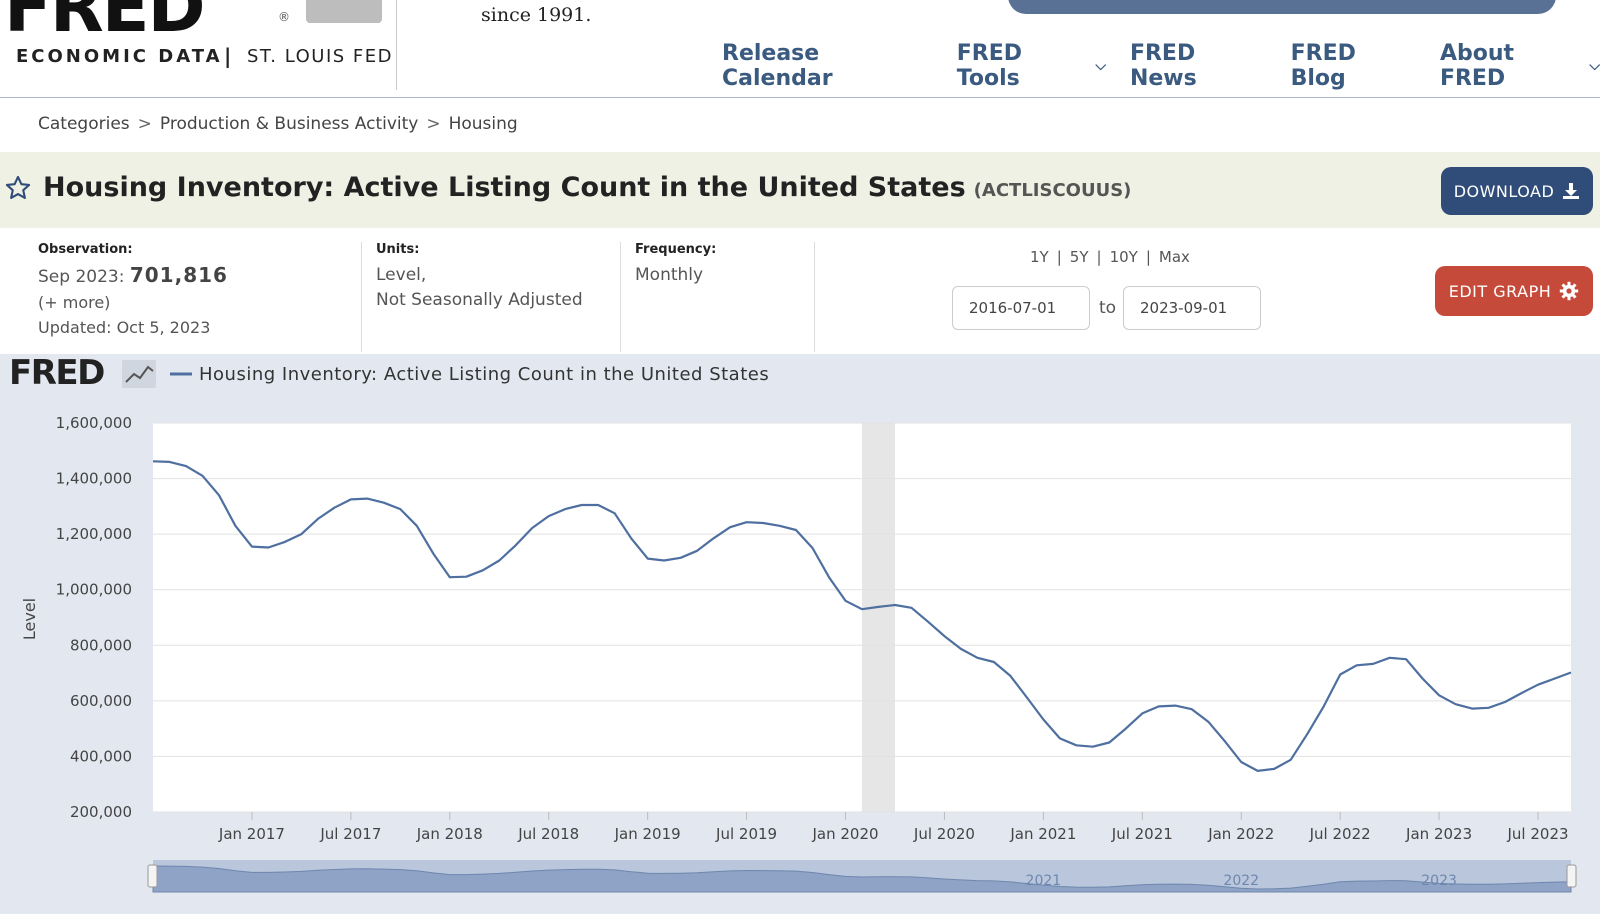 This screenshot has width=1600, height=914. I want to click on units-block: Units: Level, Not Seasonally Adjusted, so click(479, 277).